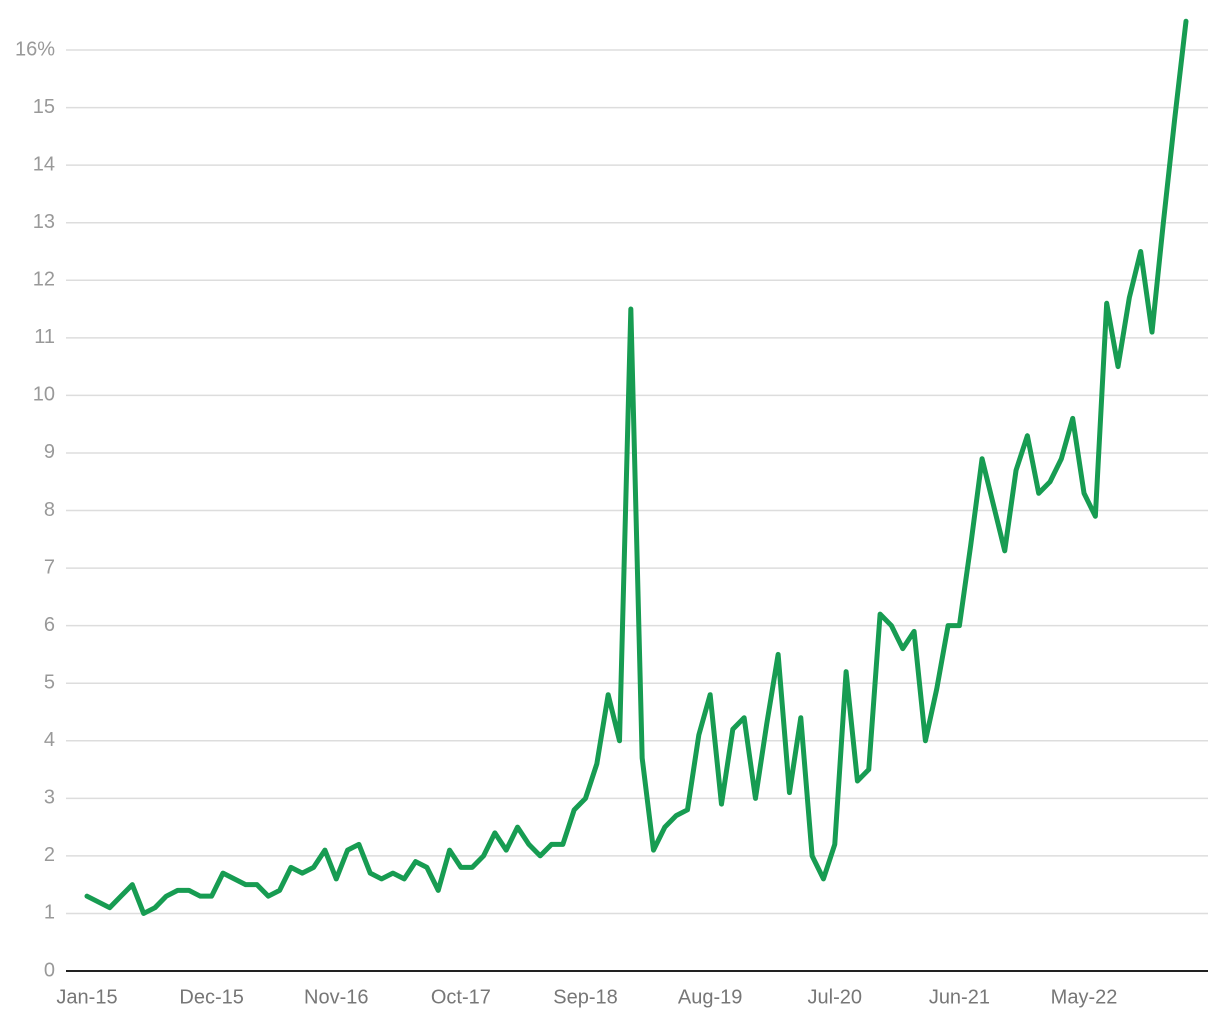  I want to click on y-tick-label: 1, so click(49, 913).